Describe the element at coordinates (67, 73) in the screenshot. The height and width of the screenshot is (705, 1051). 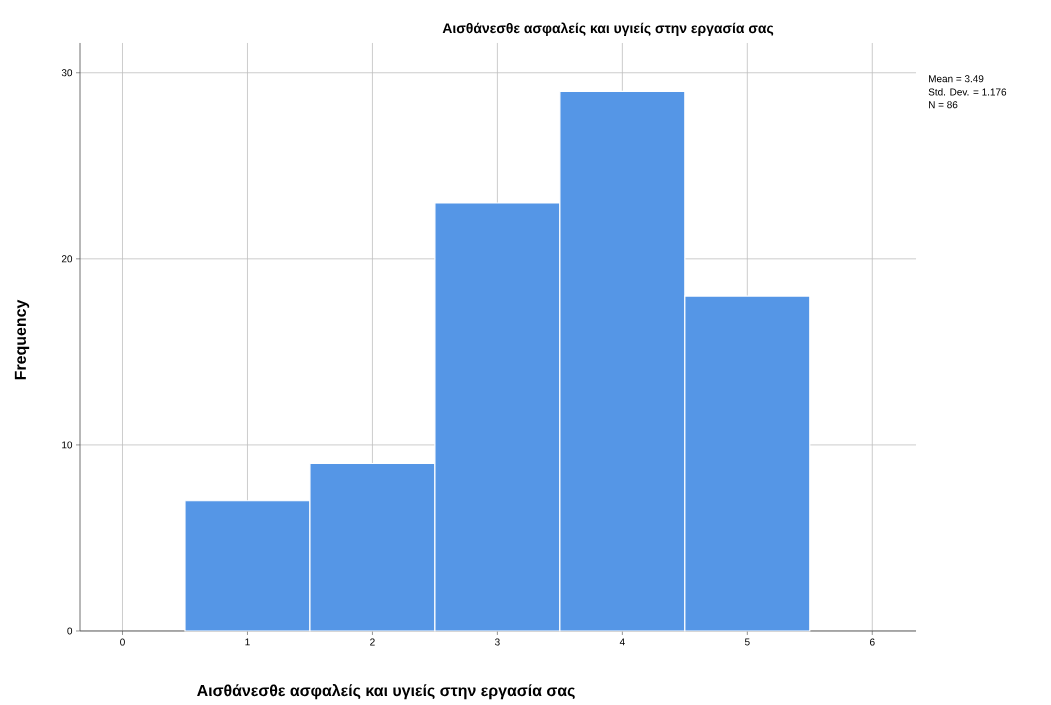
I see `y-tick-label: 30` at that location.